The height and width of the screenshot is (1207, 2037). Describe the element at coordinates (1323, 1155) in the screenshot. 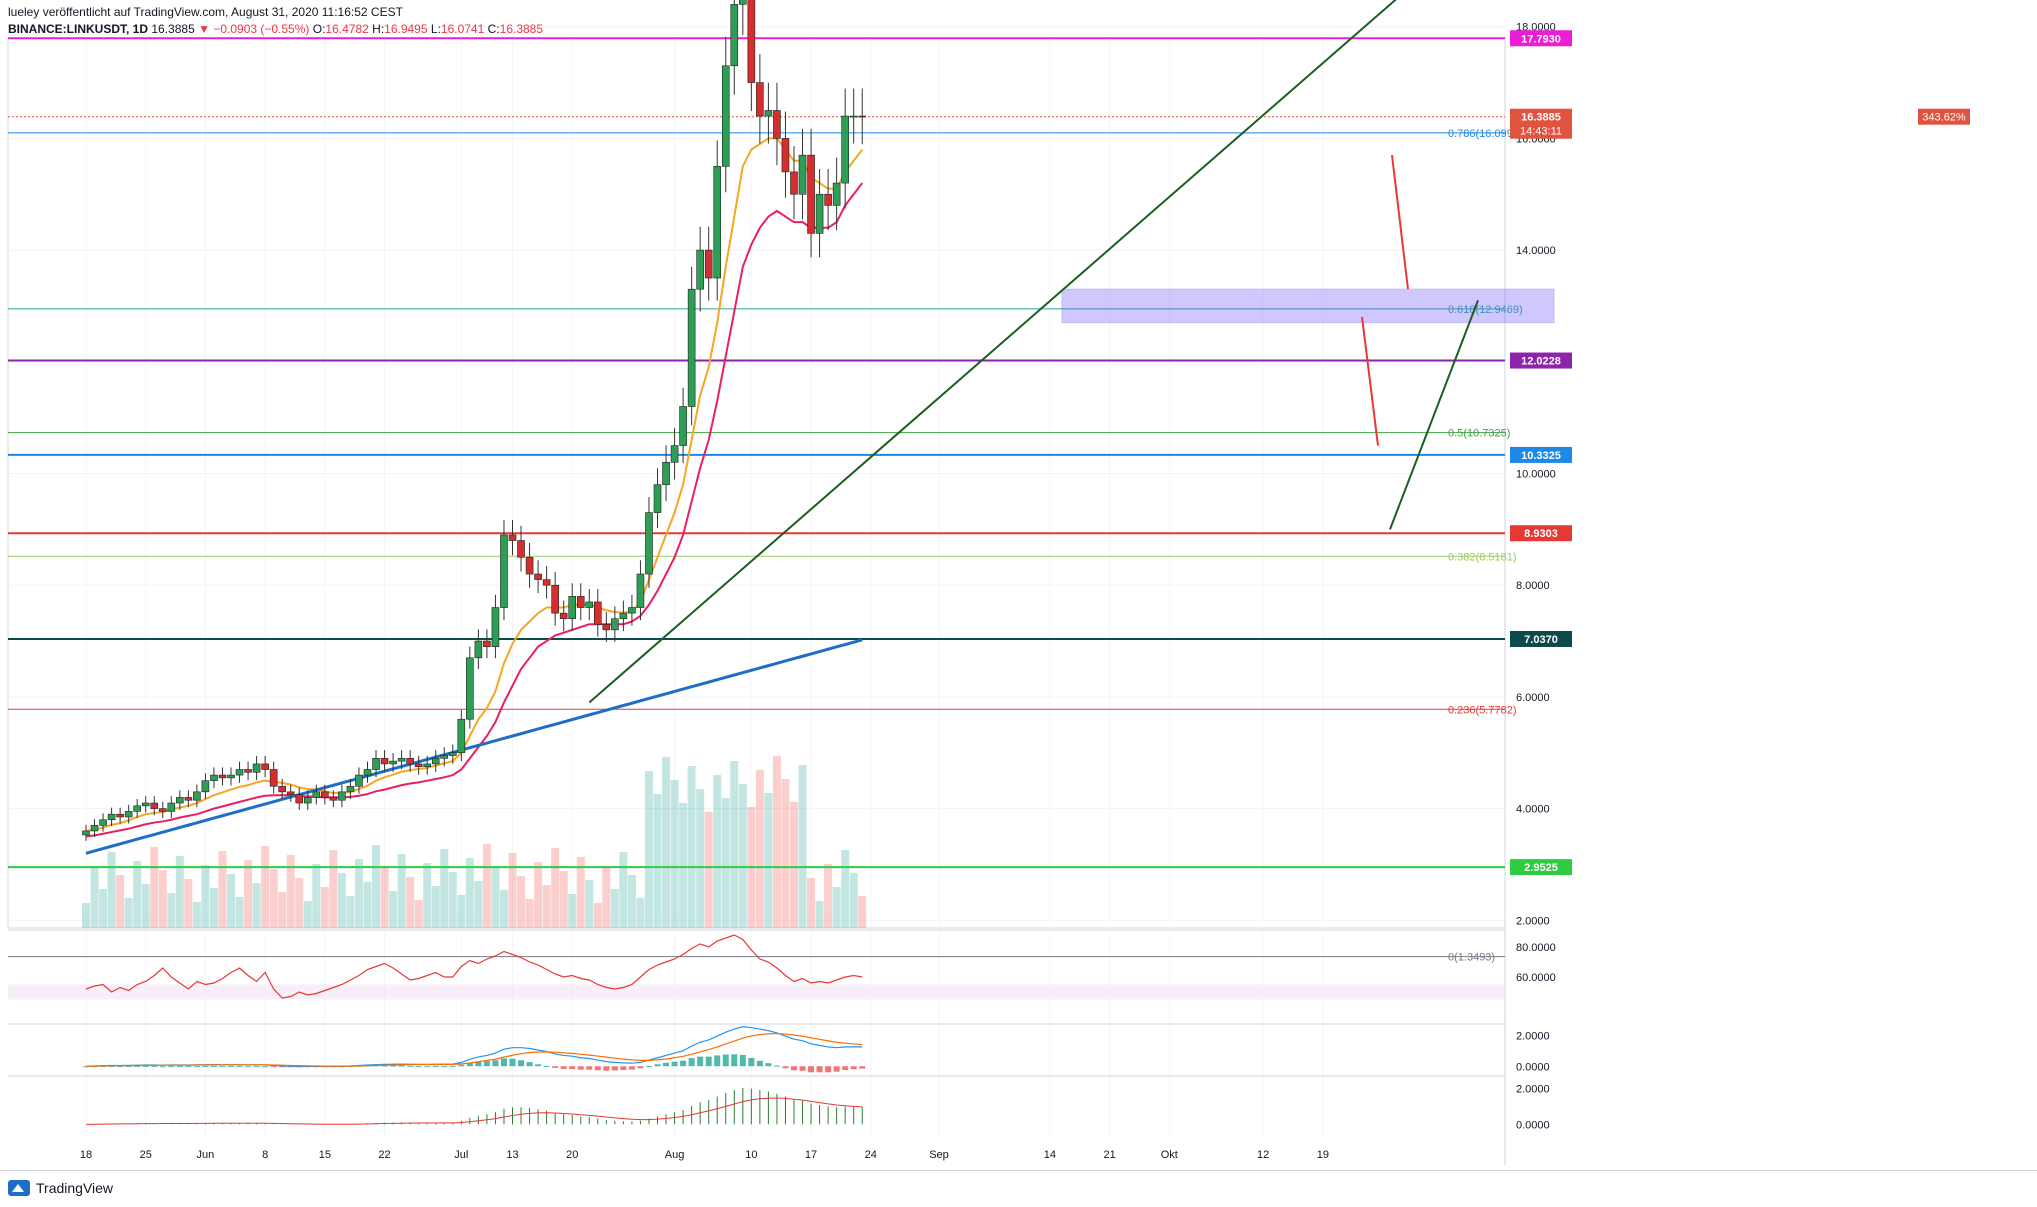

I see `x-tick-label: 19` at that location.